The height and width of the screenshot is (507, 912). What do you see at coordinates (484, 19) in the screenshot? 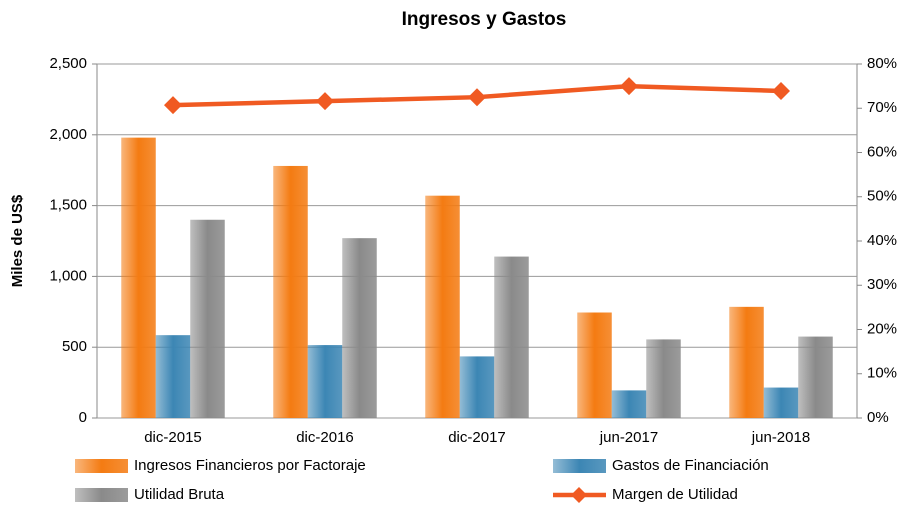
I see `chart-title: Ingresos y Gastos` at bounding box center [484, 19].